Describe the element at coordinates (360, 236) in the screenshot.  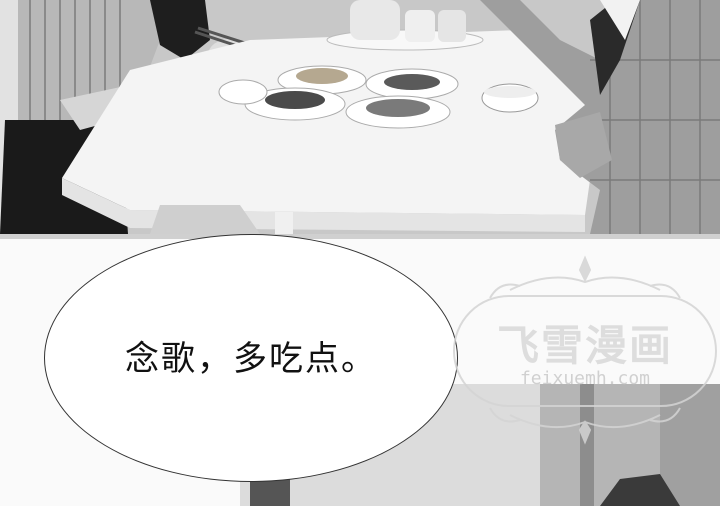
I see `panel-divider` at that location.